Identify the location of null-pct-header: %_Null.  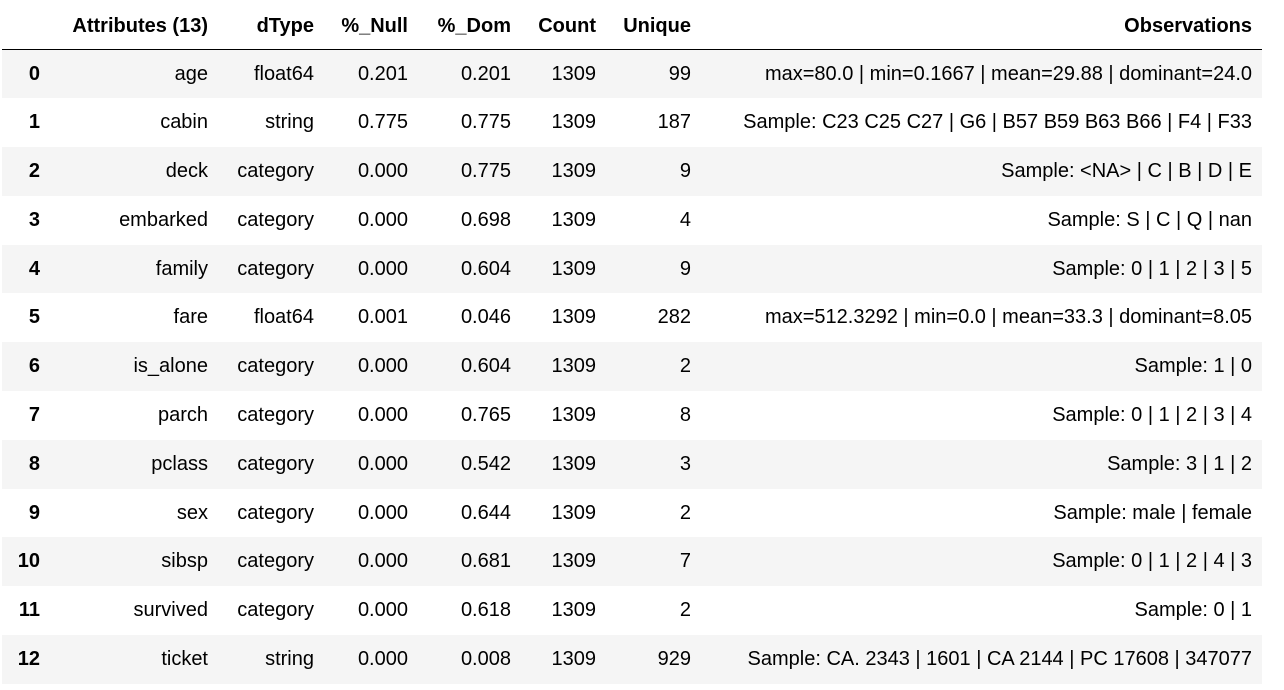
(371, 26).